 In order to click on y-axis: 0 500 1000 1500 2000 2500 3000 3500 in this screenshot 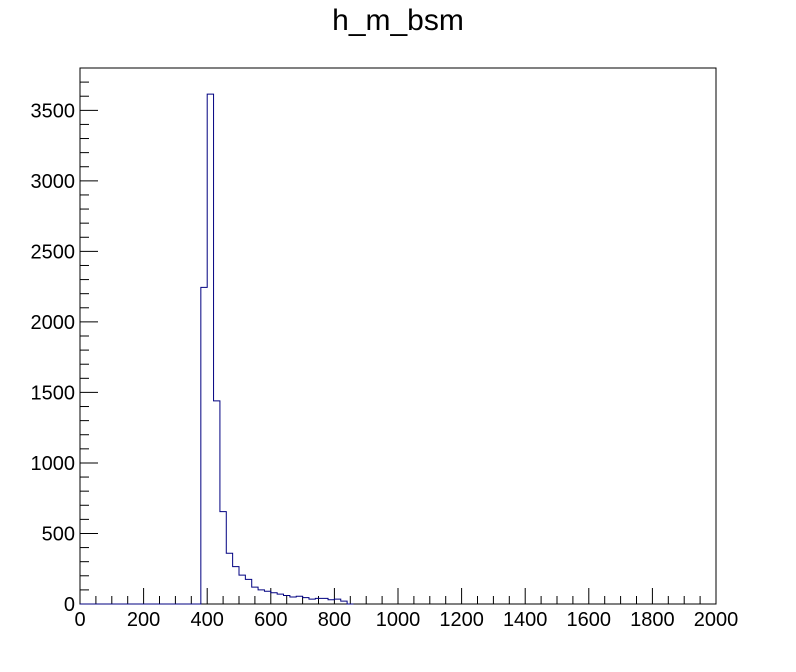, I will do `click(64, 341)`.